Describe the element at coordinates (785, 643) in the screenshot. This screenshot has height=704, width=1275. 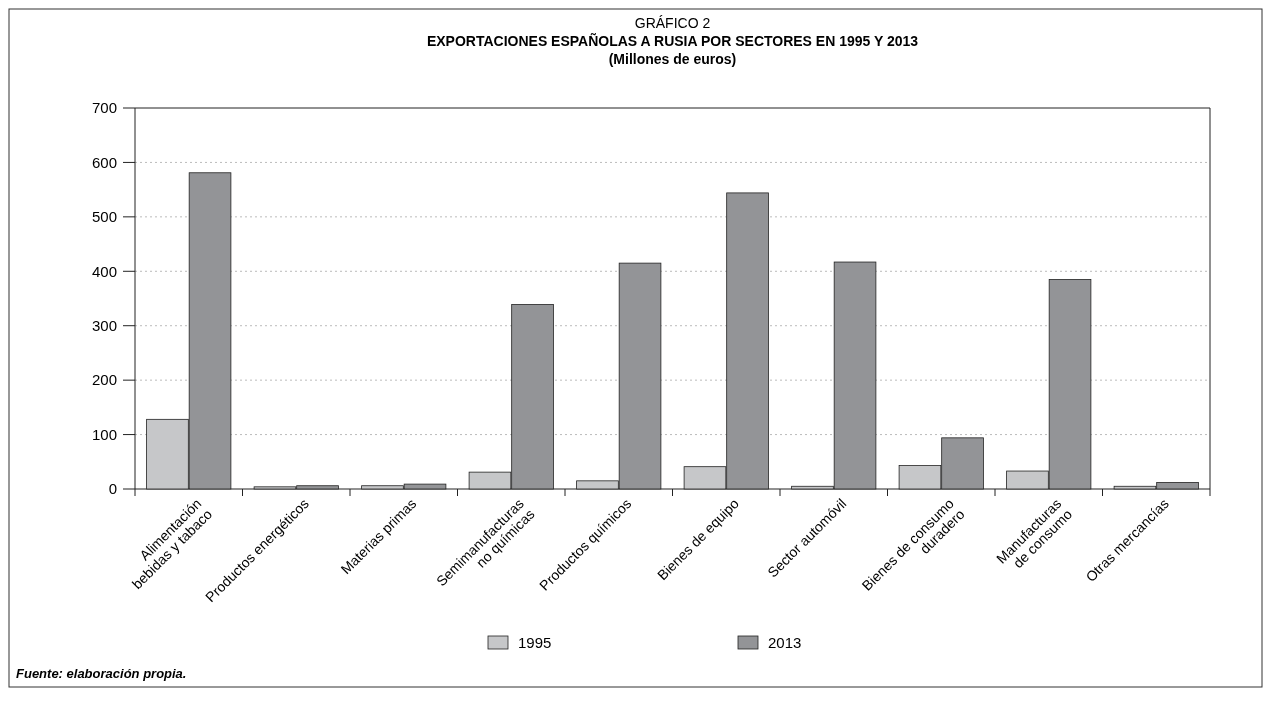
I see `legend-label: 2013` at that location.